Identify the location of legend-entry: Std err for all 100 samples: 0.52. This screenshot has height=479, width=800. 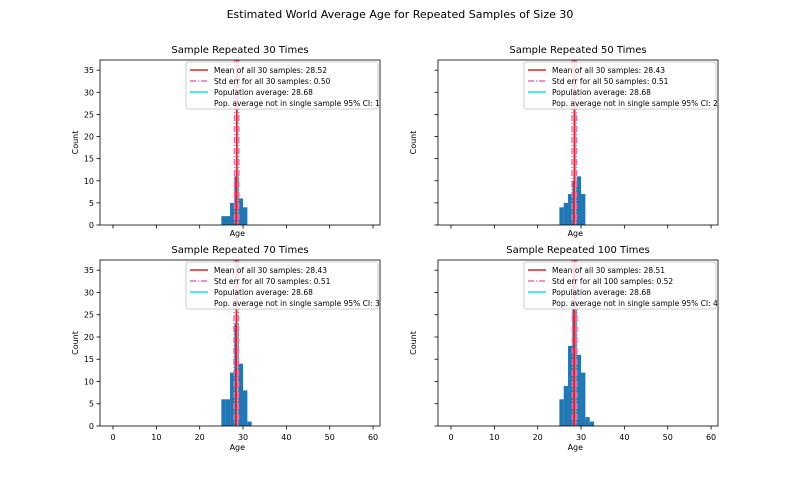
(612, 281).